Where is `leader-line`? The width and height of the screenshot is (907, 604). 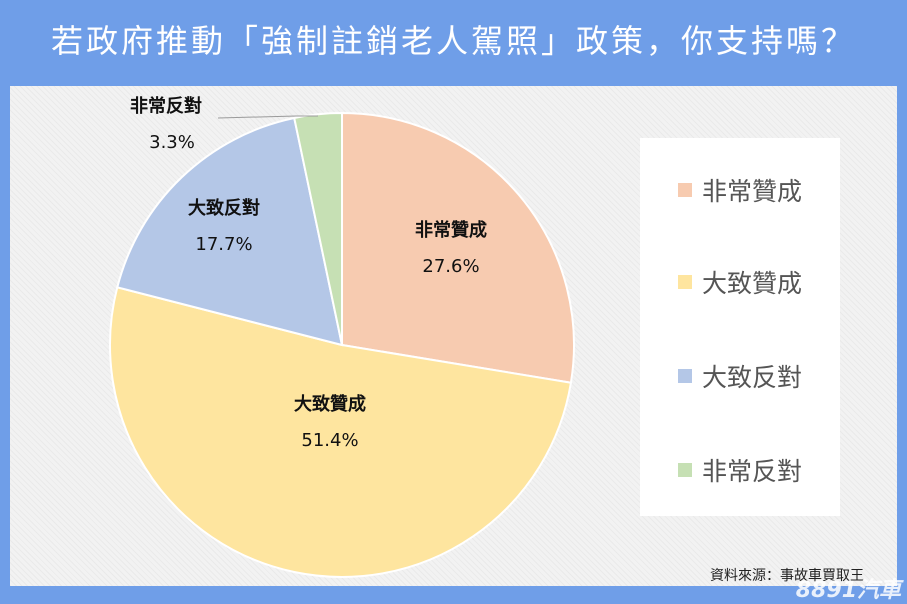
leader-line is located at coordinates (267, 117).